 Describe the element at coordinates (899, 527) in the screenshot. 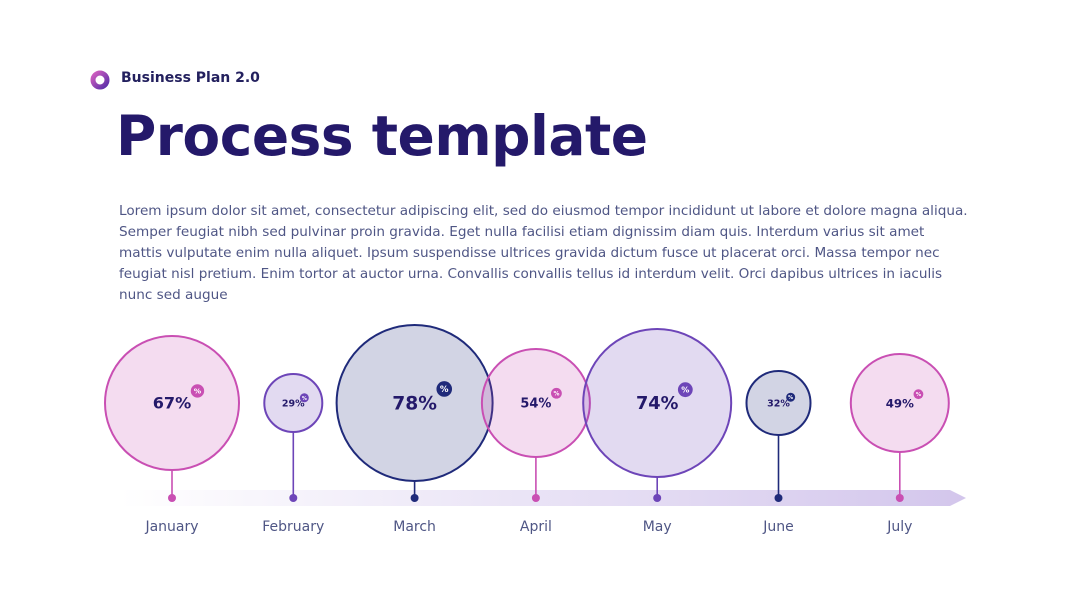

I see `x-tick-label: July` at that location.